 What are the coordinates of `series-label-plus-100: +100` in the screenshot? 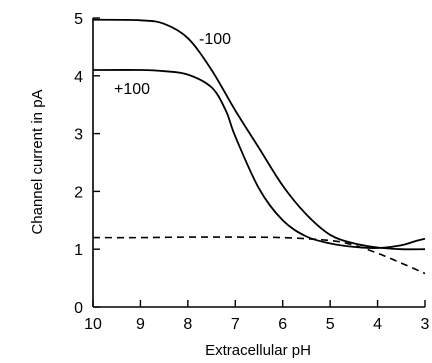 It's located at (132, 89).